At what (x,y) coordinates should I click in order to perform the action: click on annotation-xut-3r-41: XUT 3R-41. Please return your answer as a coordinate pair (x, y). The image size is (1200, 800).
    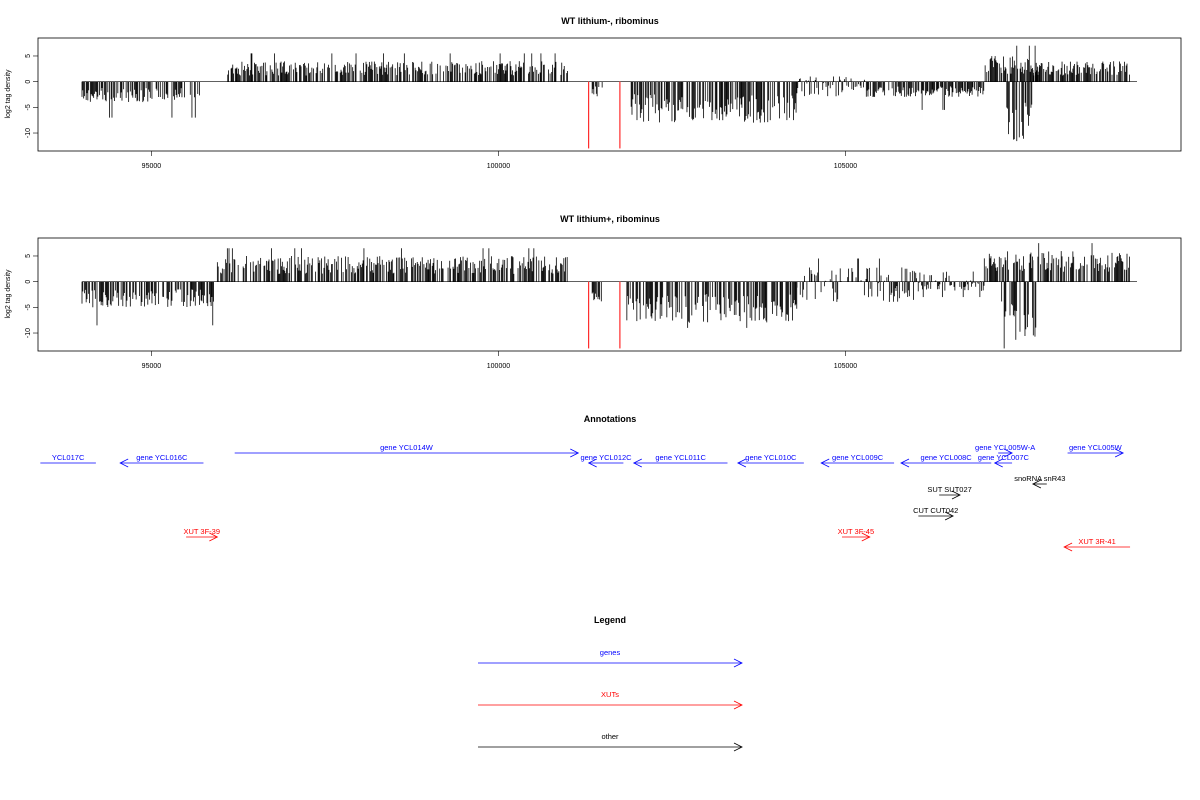
    Looking at the image, I should click on (1097, 544).